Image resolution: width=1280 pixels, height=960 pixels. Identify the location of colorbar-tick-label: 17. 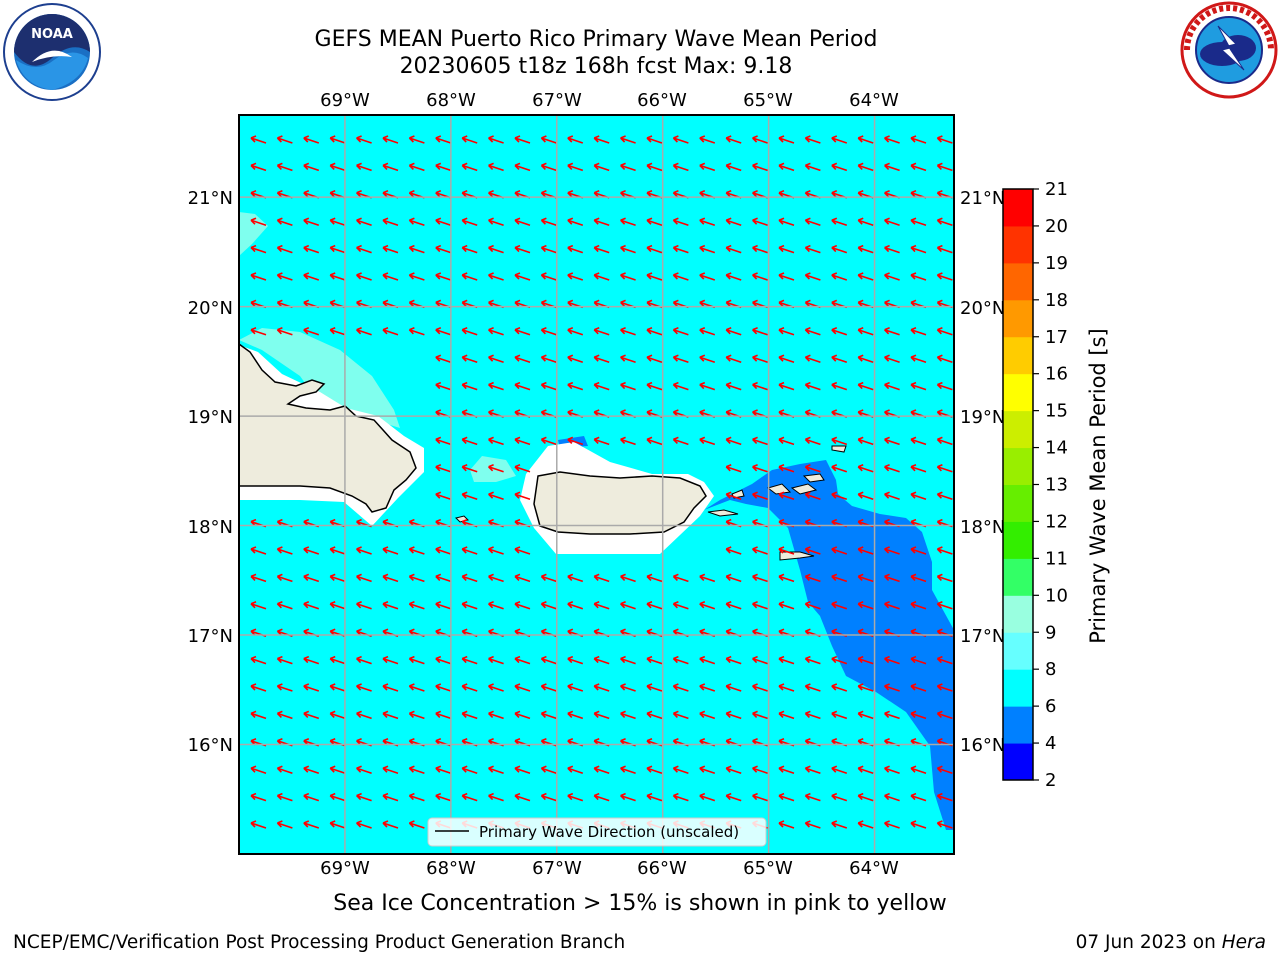
(1056, 337).